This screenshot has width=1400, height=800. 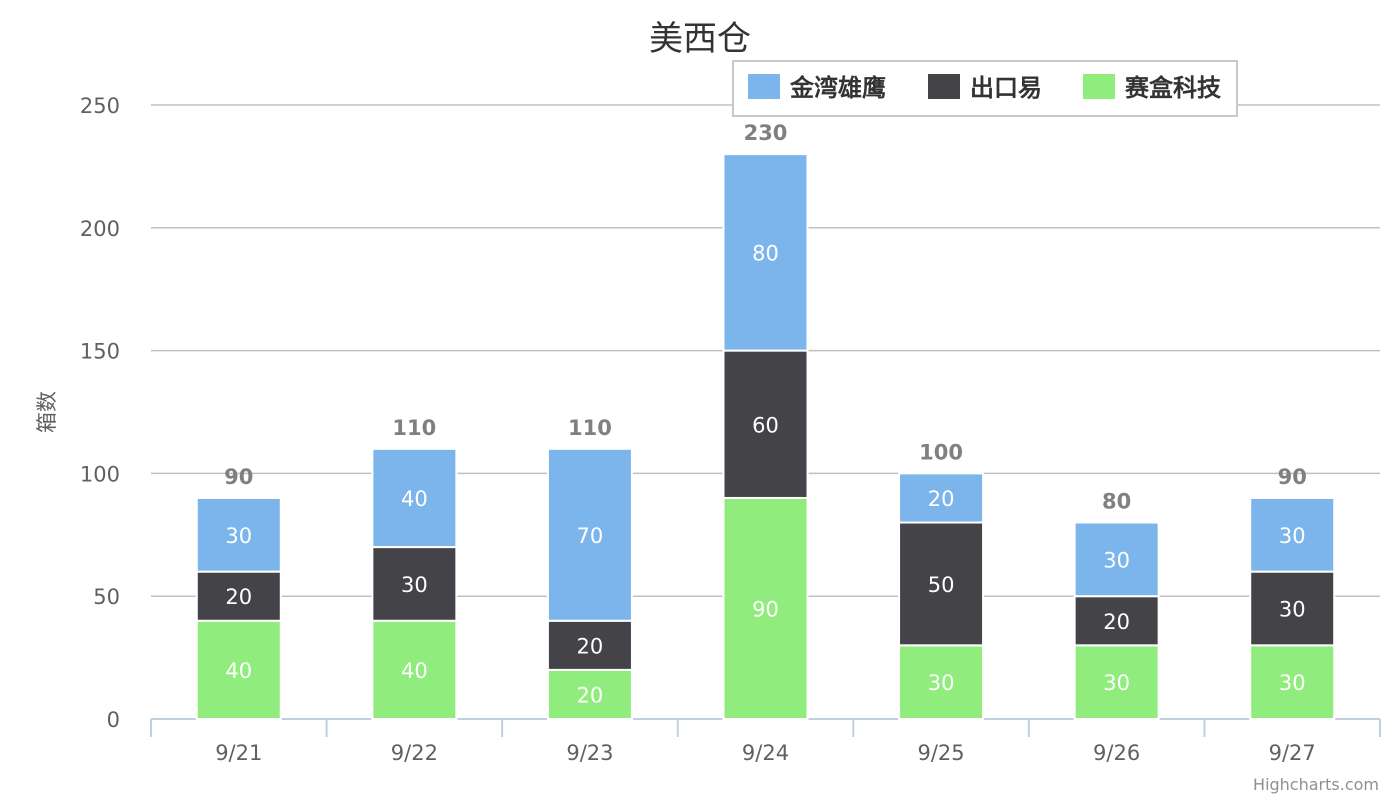 What do you see at coordinates (1006, 88) in the screenshot?
I see `legend-item-label: 出口易` at bounding box center [1006, 88].